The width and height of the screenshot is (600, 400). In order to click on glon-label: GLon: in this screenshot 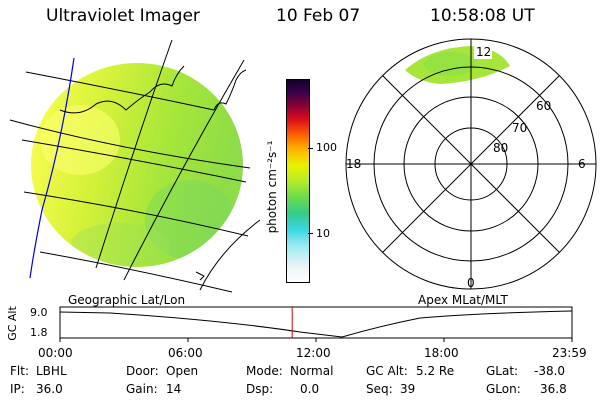, I will do `click(503, 389)`.